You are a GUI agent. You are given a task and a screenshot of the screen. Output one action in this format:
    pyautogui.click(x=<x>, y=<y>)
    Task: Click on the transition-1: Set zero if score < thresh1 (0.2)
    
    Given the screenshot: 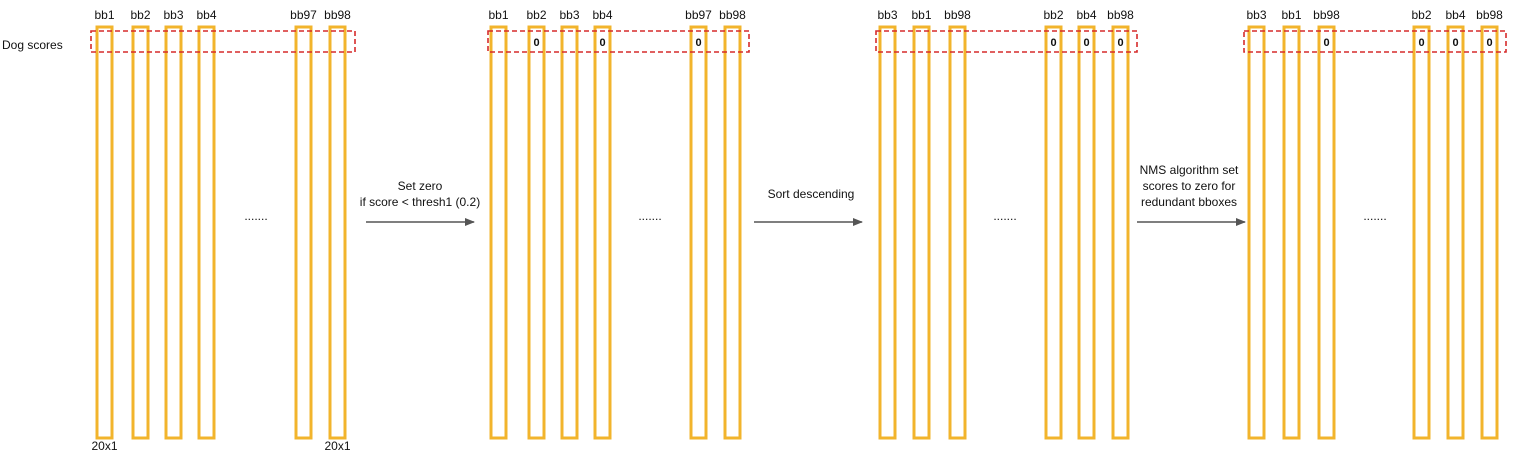 What is the action you would take?
    pyautogui.click(x=420, y=202)
    